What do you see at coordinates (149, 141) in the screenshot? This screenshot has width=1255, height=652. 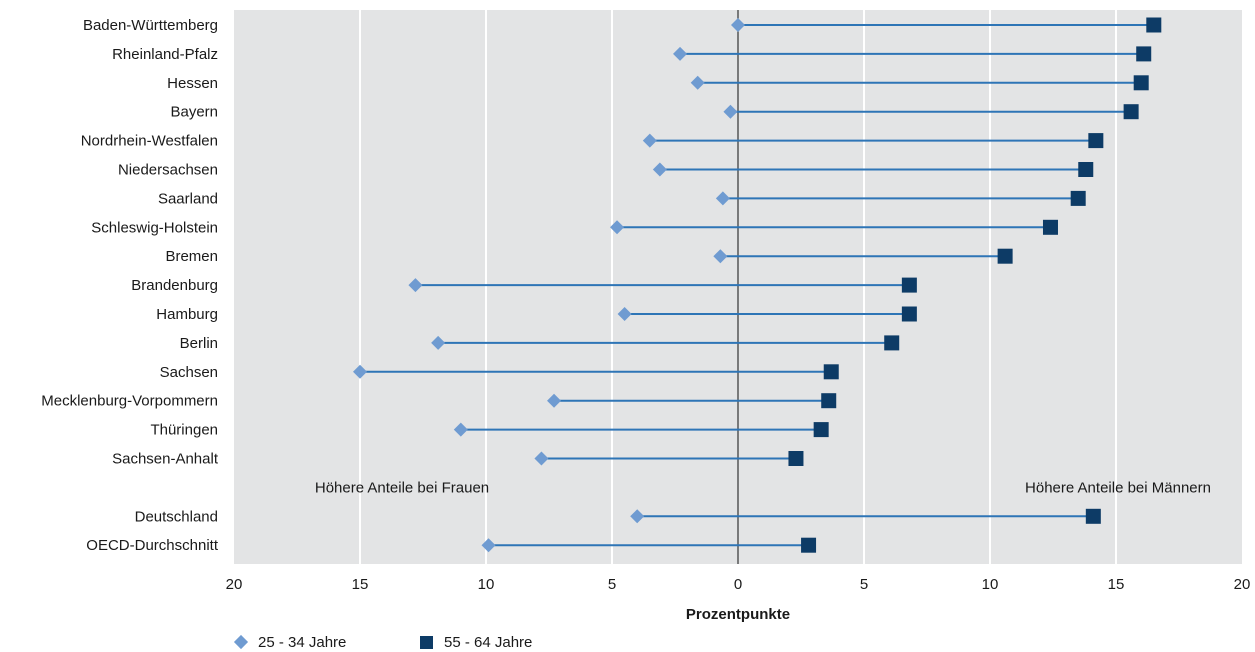 I see `category-label: Nordrhein-Westfalen` at bounding box center [149, 141].